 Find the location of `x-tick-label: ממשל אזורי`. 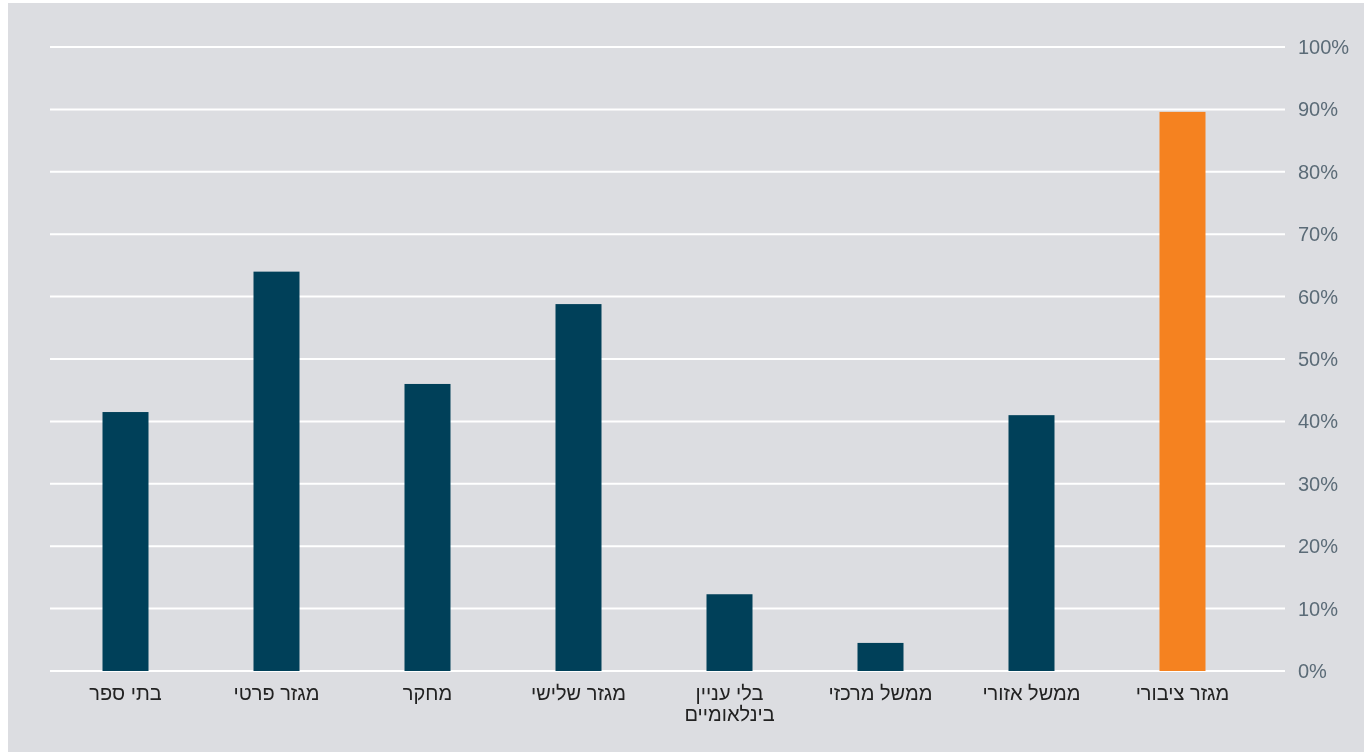

x-tick-label: ממשל אזורי is located at coordinates (1031, 693).